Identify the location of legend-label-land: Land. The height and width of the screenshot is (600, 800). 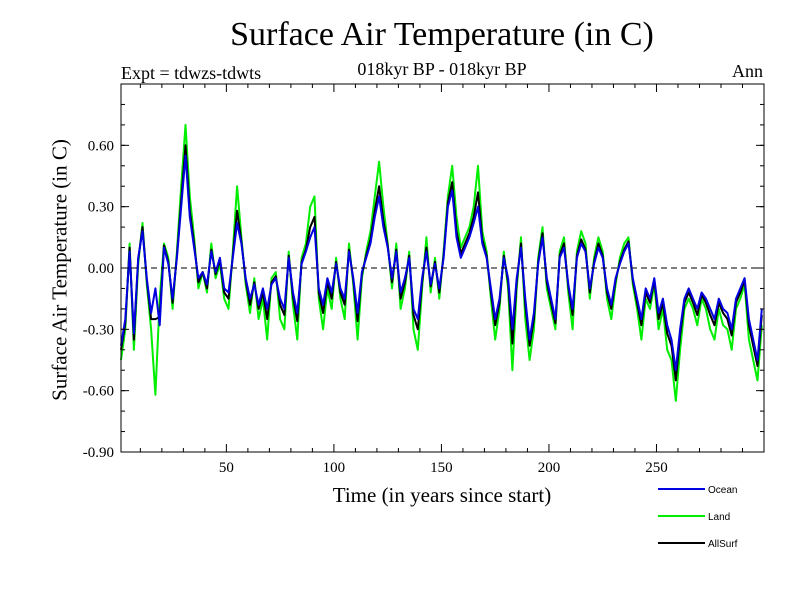
(719, 517).